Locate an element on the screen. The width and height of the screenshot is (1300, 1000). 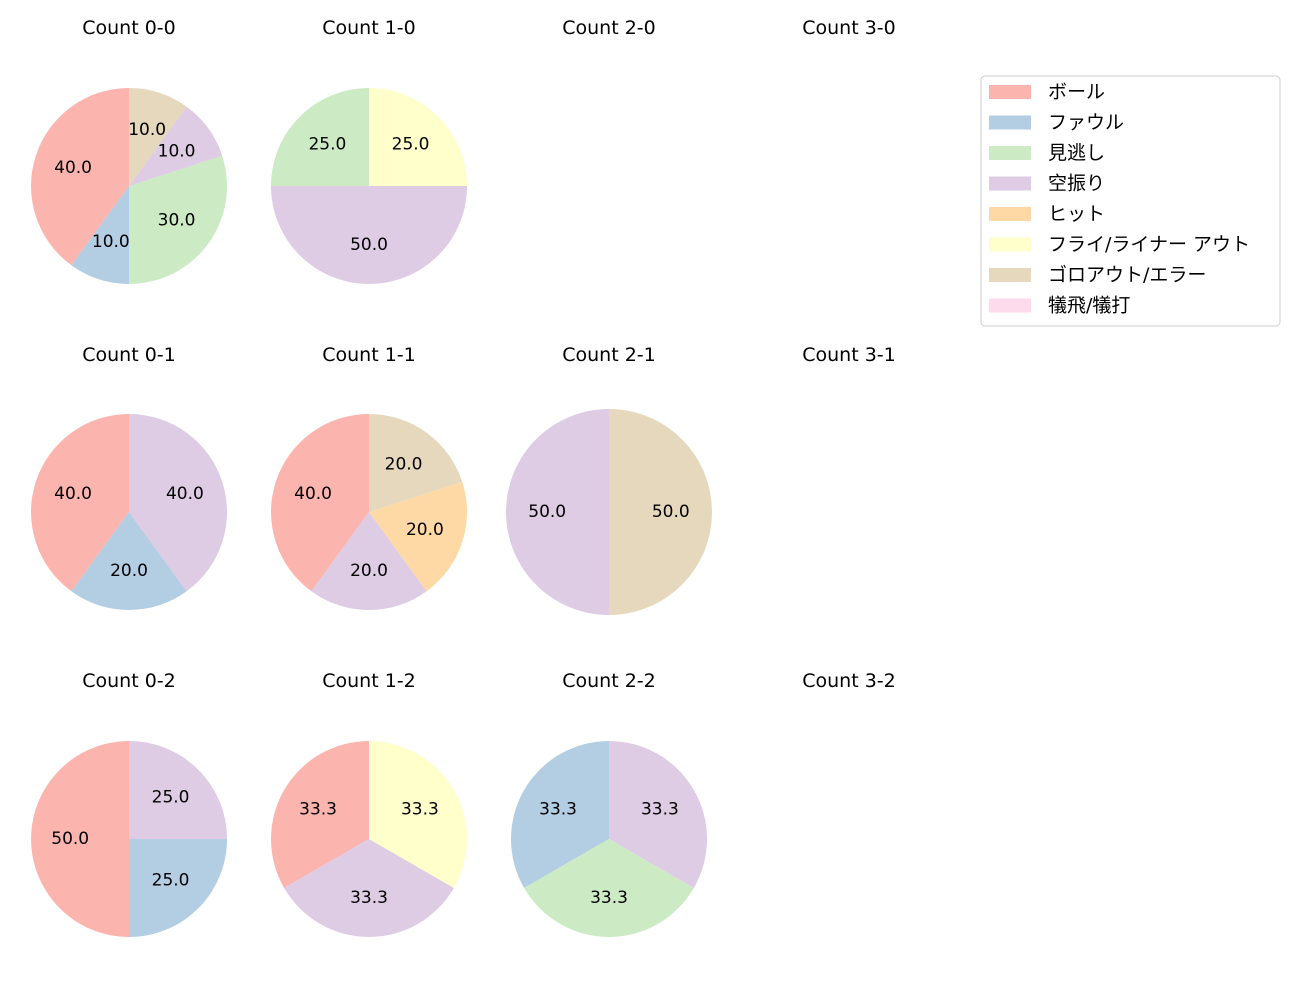
pie-count-1-1: Count 1-1 40.0 20.0 20.0 20.0 is located at coordinates (369, 477).